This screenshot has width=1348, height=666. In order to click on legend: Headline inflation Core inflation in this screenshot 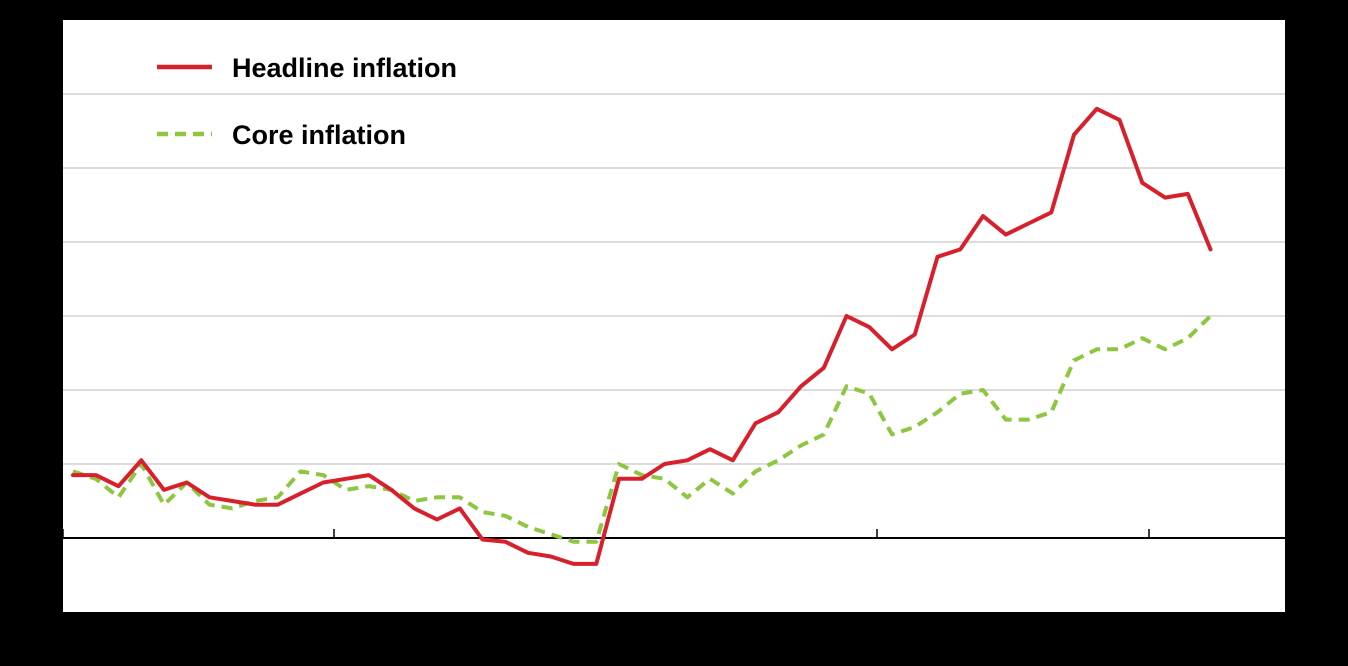, I will do `click(307, 101)`.